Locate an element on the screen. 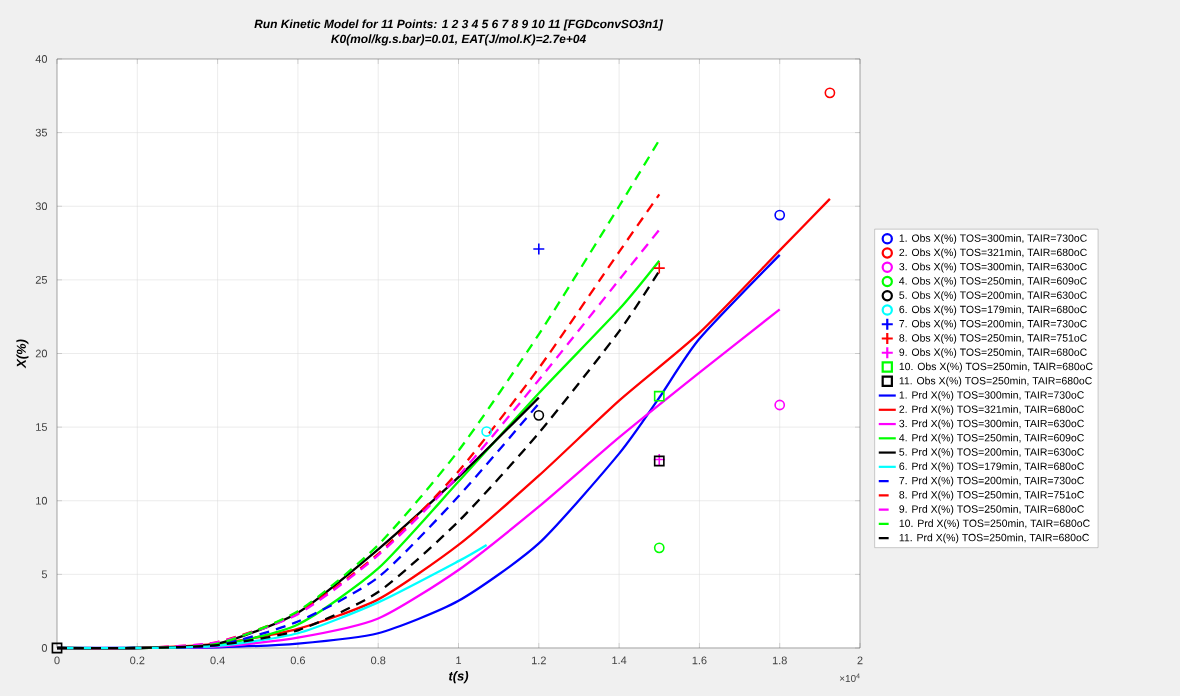  legend-label: 4. Prd X(%) TOS=250min, TAIR=609oC is located at coordinates (991, 438).